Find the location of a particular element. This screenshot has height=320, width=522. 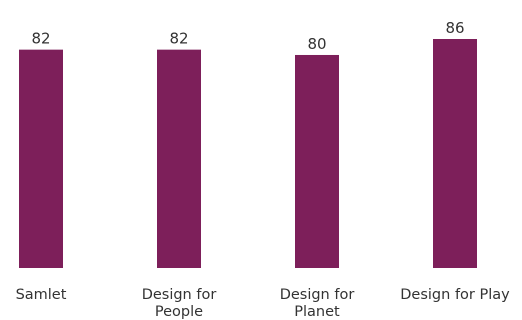

category-label-3-line-0: Design for Play is located at coordinates (455, 295).